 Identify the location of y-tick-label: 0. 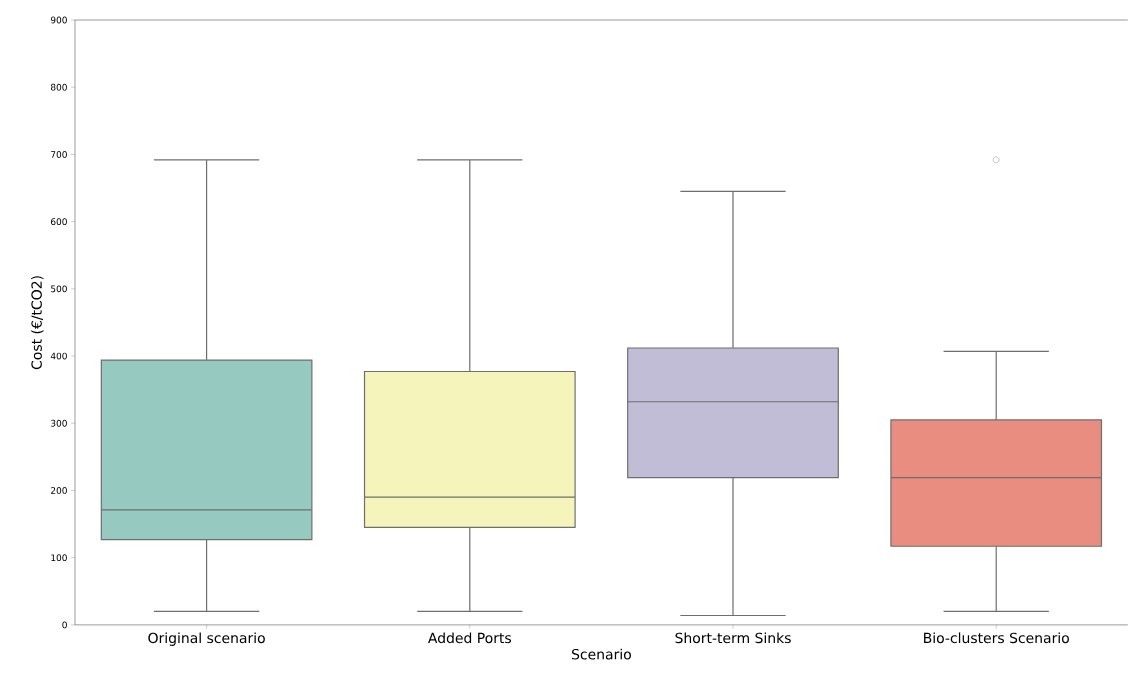
(64, 625).